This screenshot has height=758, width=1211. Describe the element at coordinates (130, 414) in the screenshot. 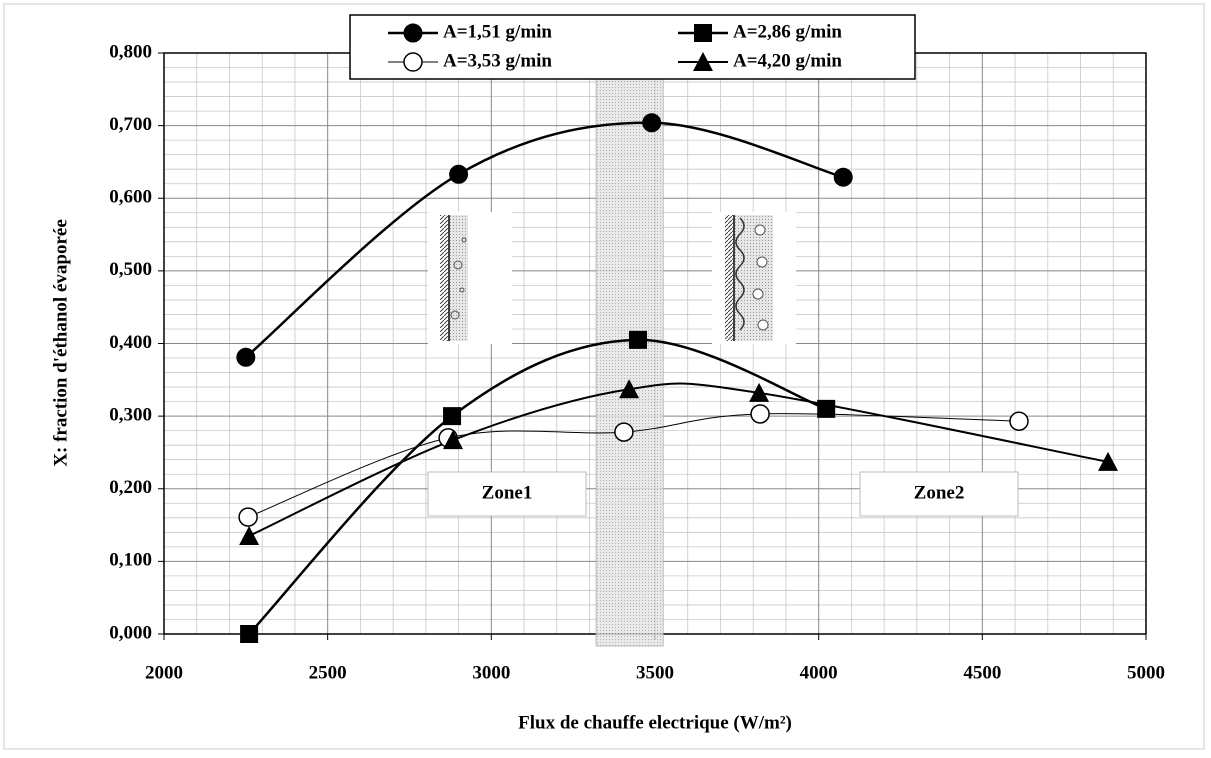

I see `y-tick-label: 0,300` at that location.